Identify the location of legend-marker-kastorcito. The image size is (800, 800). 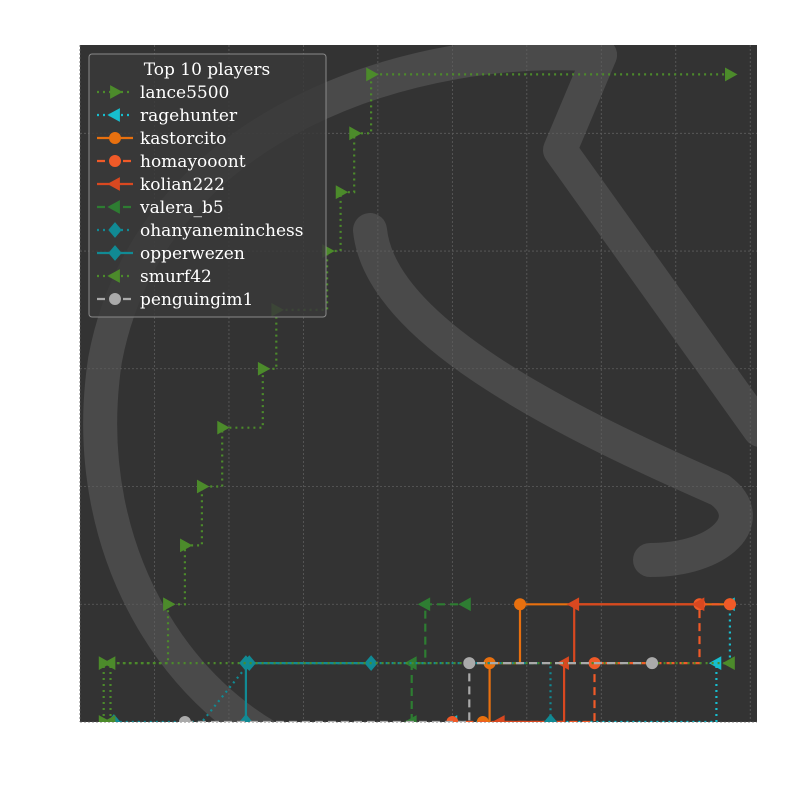
(115, 138).